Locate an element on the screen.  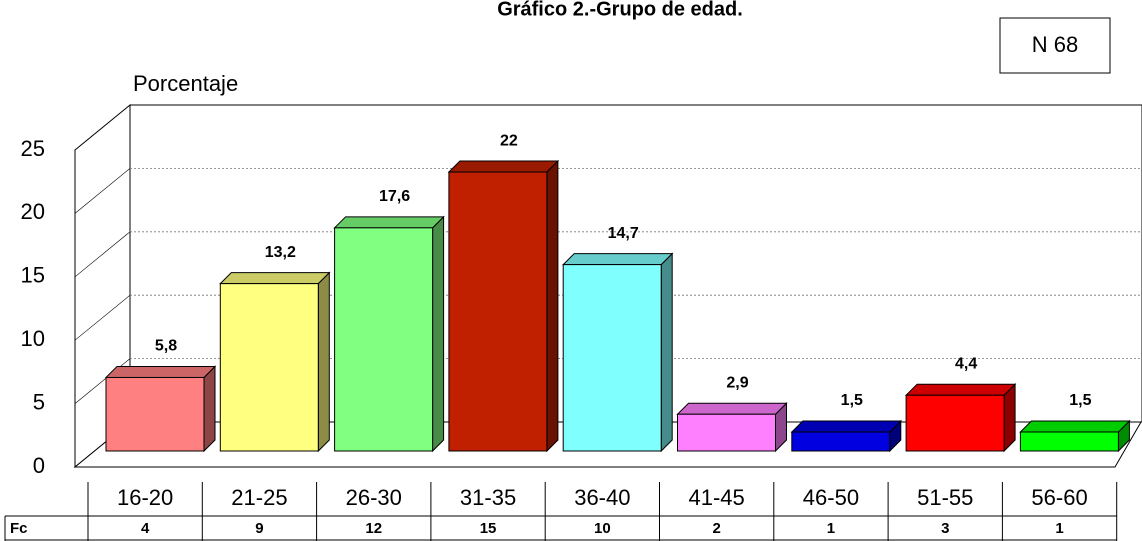
note: N 68 is located at coordinates (1055, 44).